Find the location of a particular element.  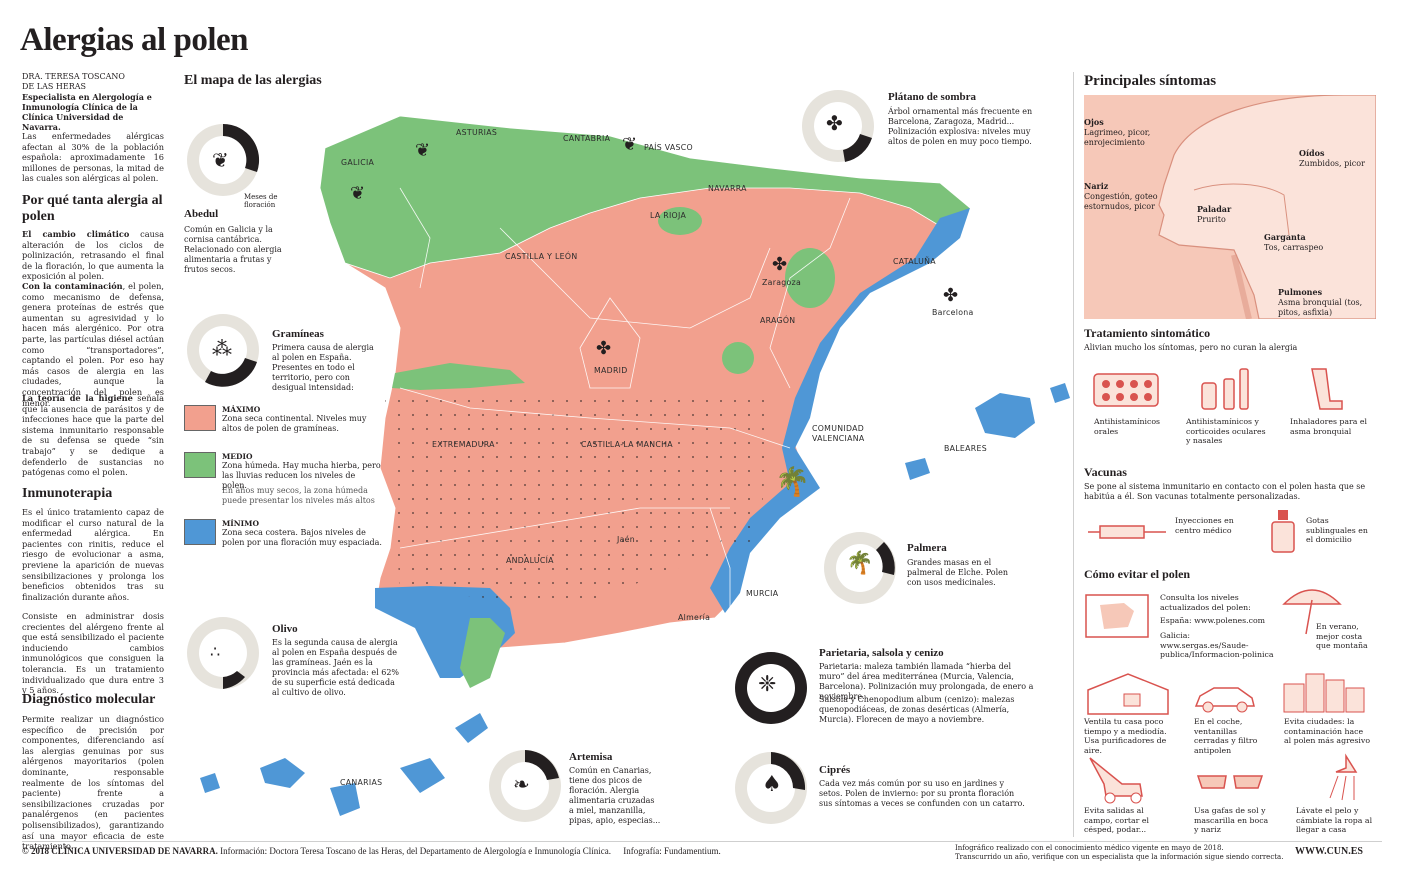

why-p3-bold: La teoría de la higiene is located at coordinates (77, 398).